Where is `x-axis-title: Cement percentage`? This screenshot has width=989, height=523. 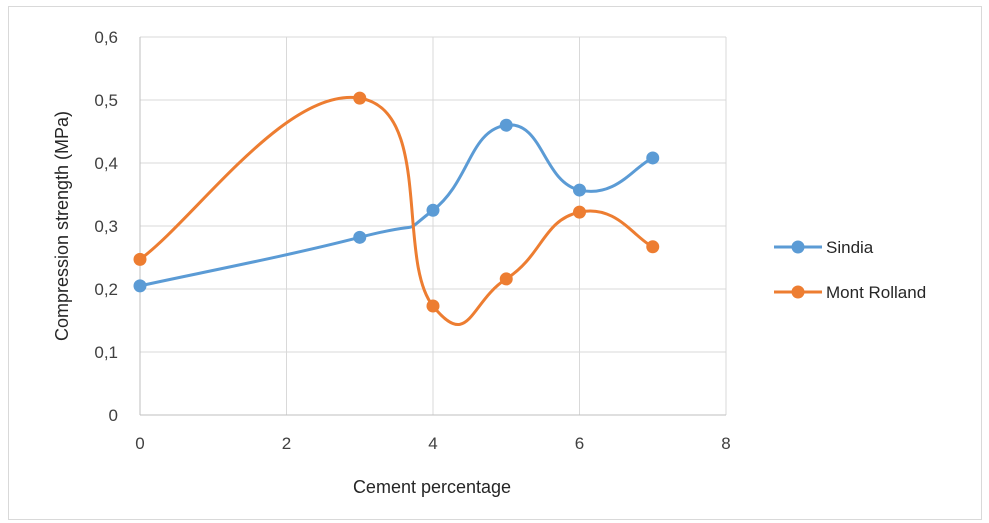
x-axis-title: Cement percentage is located at coordinates (432, 487).